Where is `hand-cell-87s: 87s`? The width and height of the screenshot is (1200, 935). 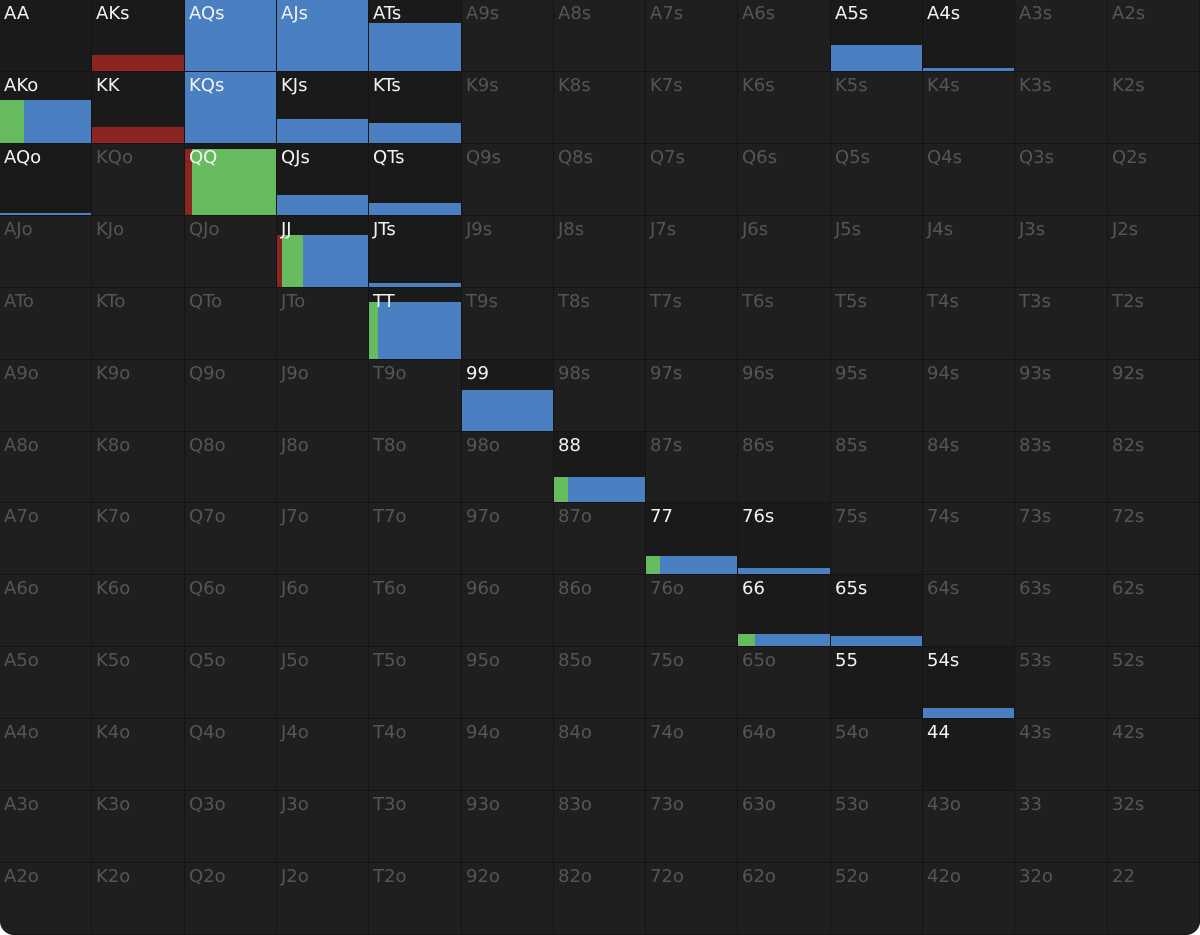
hand-cell-87s: 87s is located at coordinates (692, 467).